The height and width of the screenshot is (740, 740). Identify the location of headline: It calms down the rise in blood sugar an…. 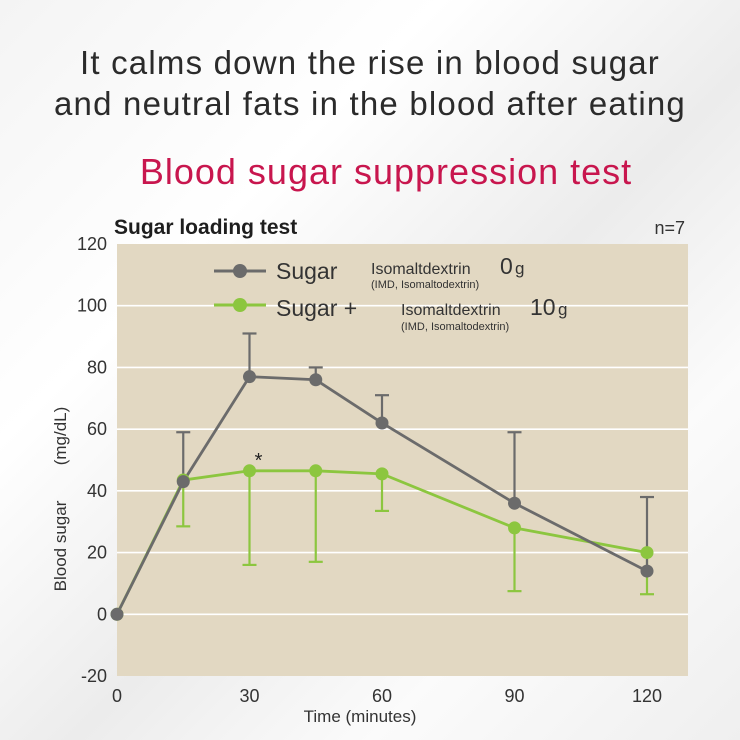
(370, 83).